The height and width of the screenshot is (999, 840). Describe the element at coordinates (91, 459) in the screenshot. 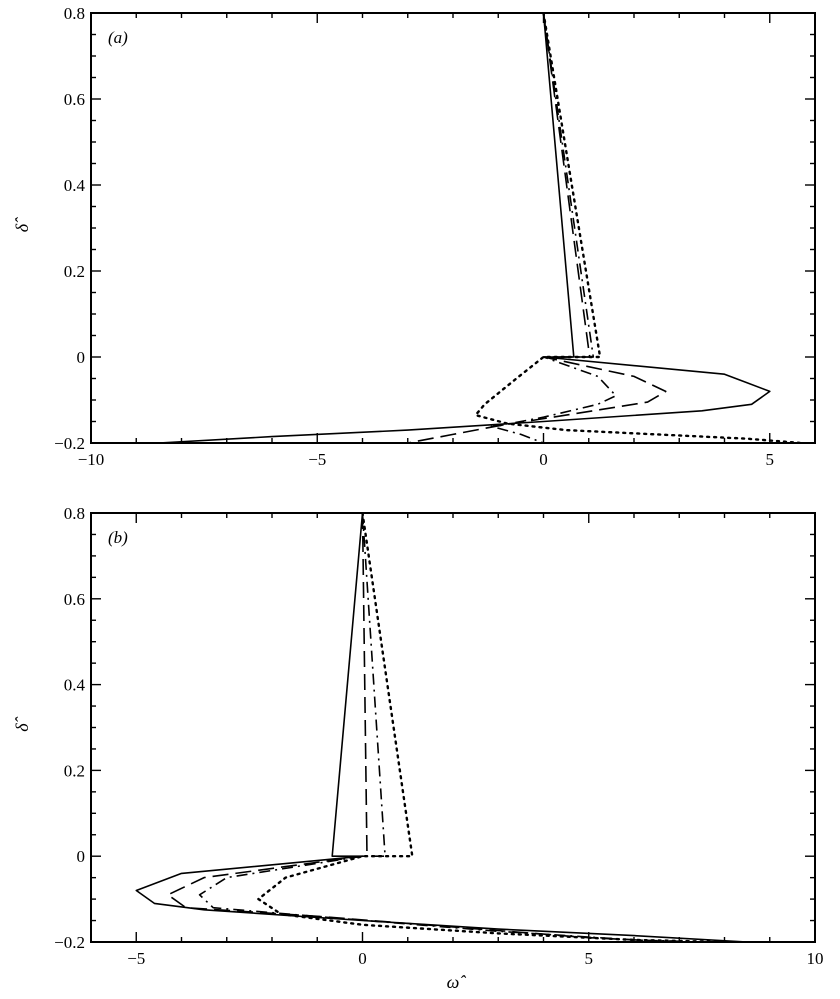

I see `x-tick-label: −10` at that location.